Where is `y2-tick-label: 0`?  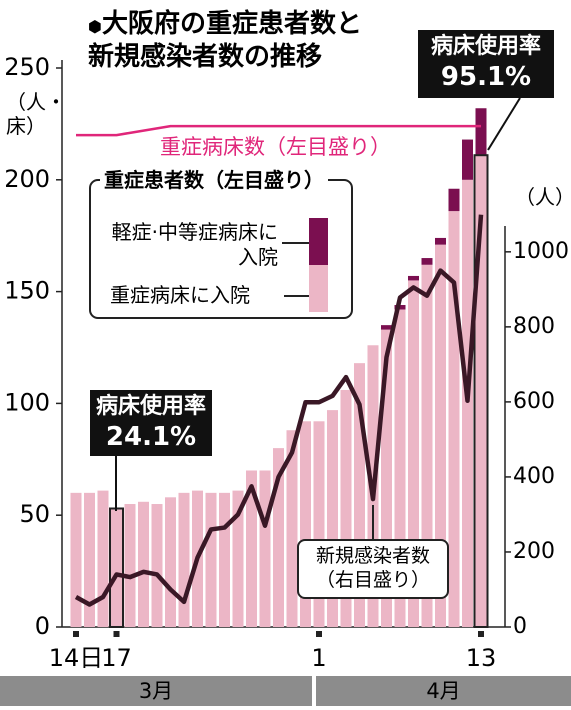
y2-tick-label: 0 is located at coordinates (520, 626).